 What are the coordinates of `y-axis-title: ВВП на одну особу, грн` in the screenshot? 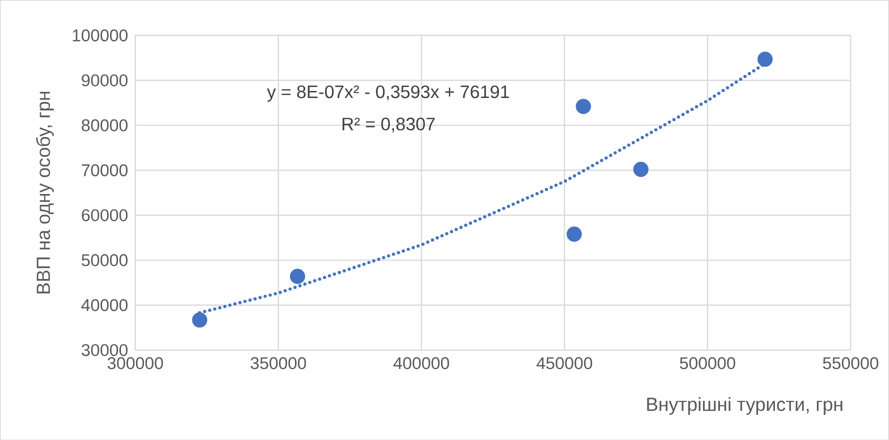 It's located at (45, 193).